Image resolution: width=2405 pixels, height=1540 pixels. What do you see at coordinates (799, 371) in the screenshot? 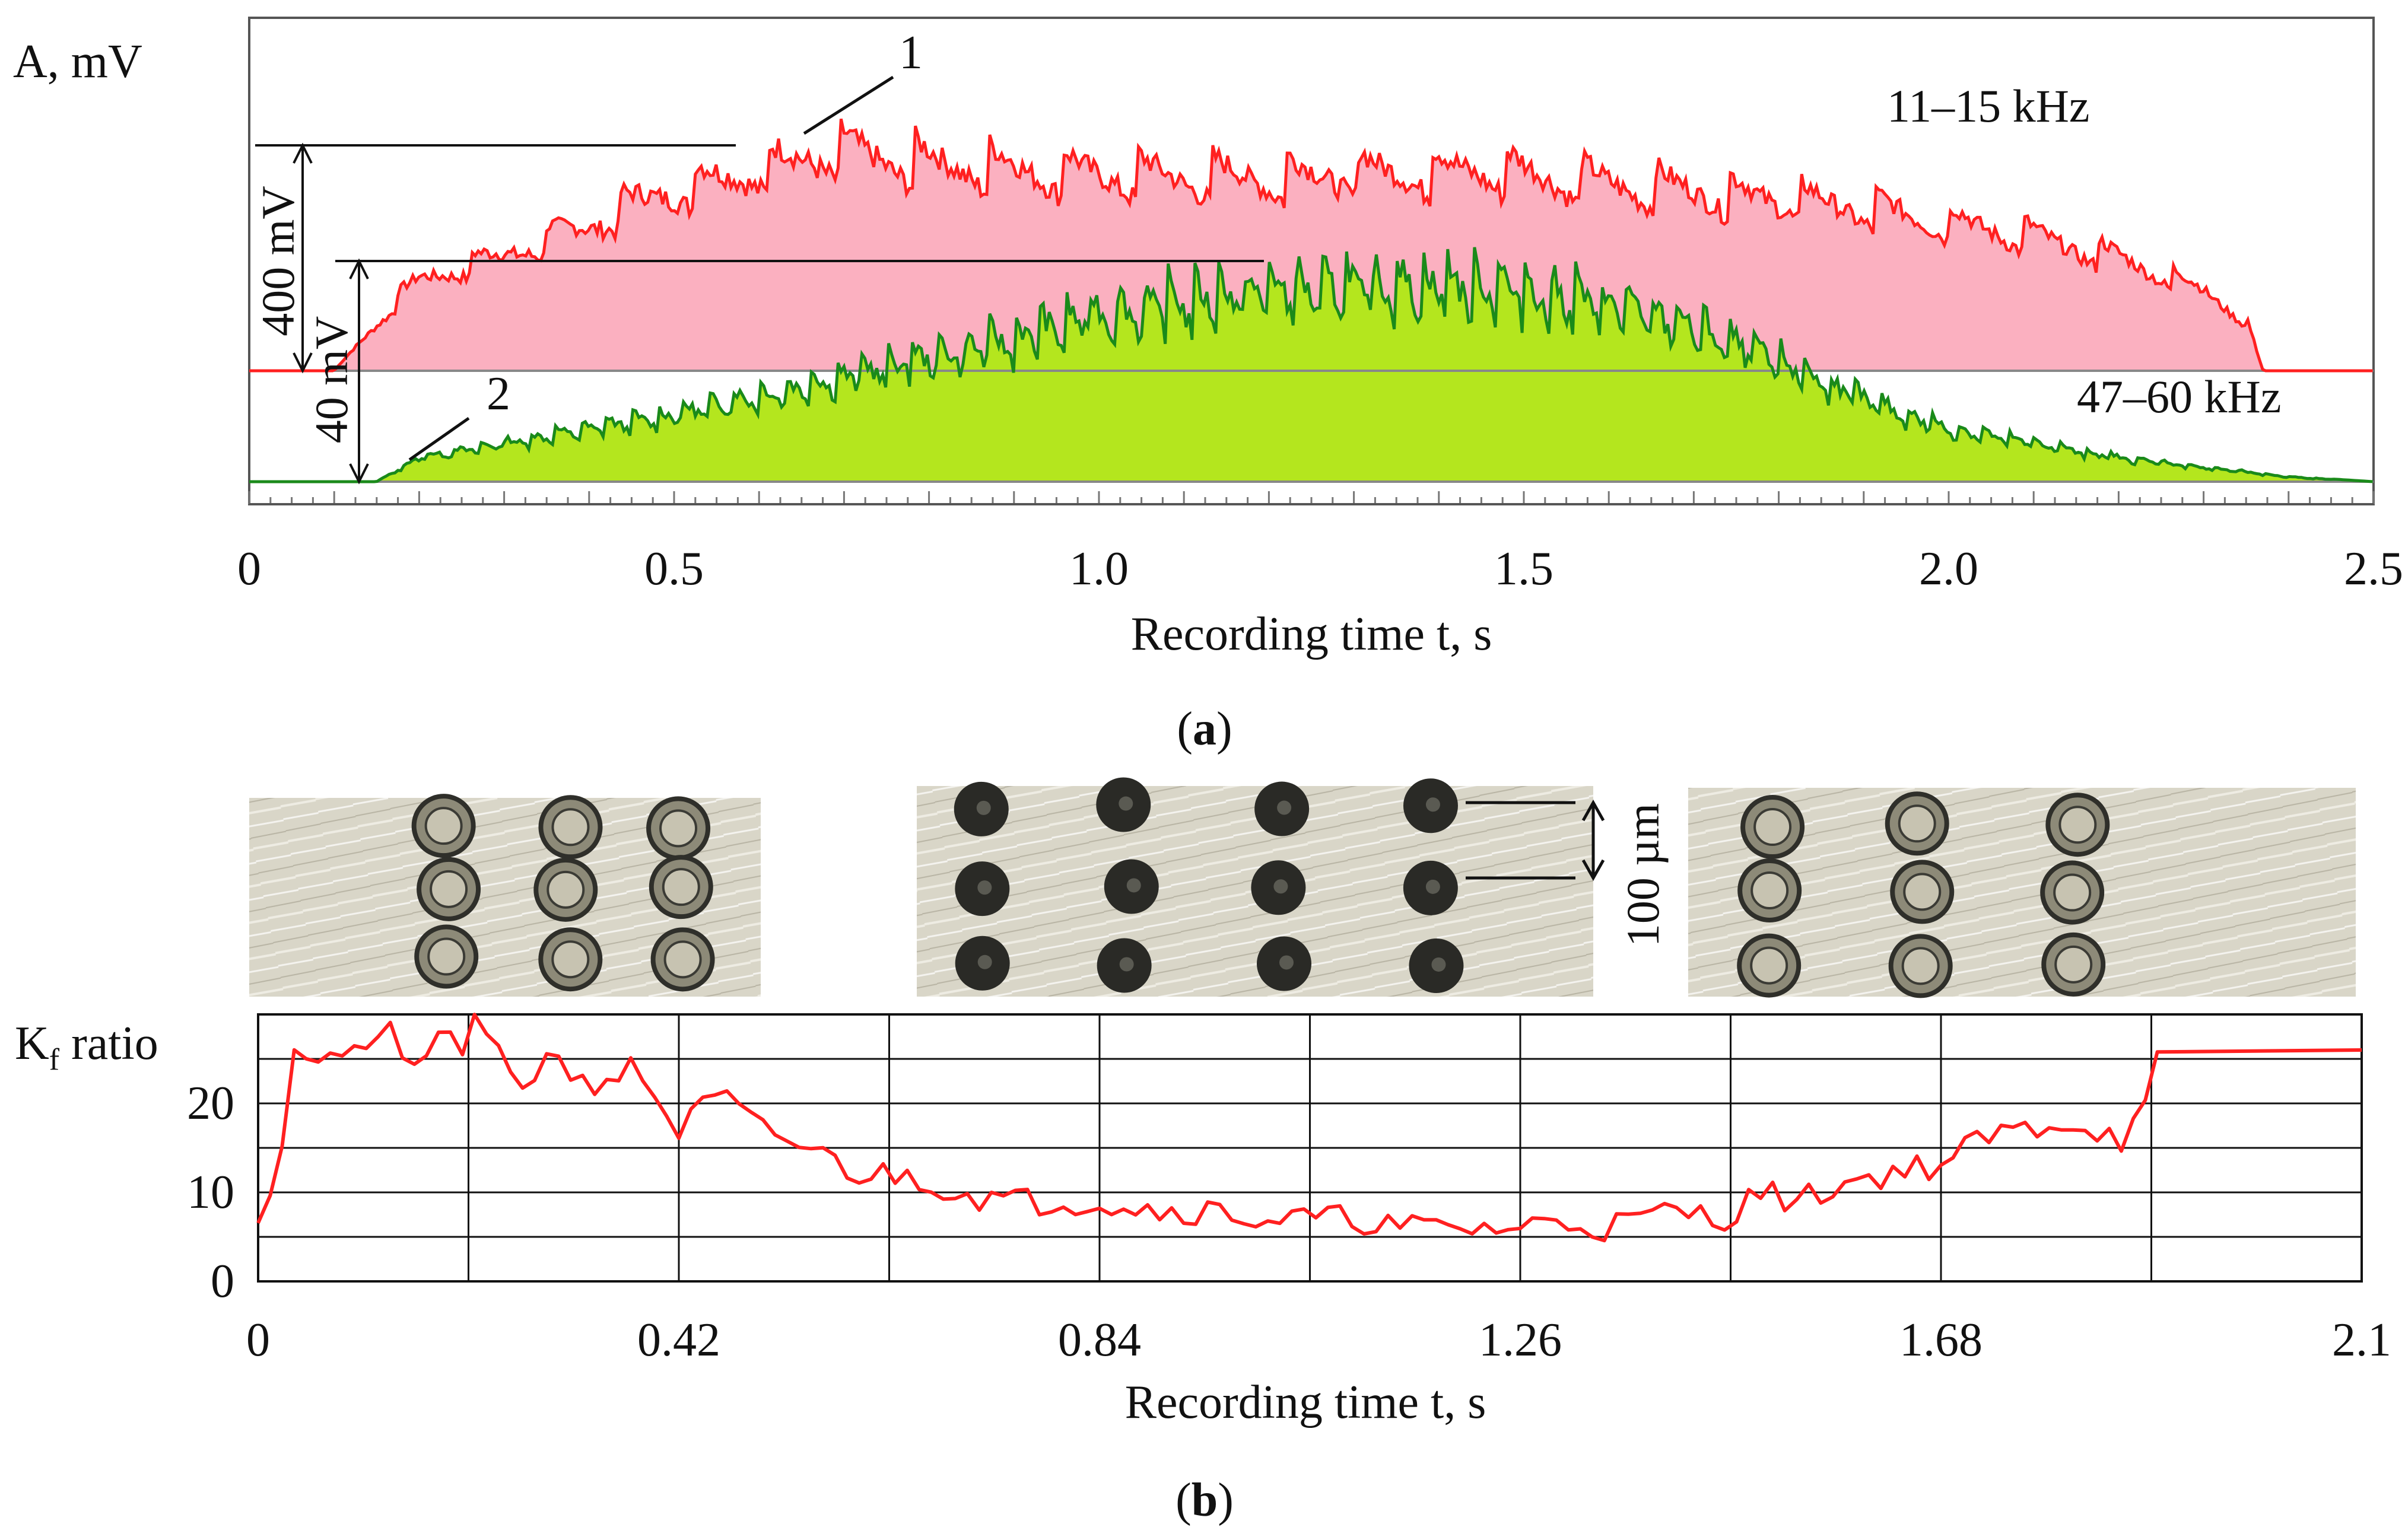
I see `scale-bar-40mv` at bounding box center [799, 371].